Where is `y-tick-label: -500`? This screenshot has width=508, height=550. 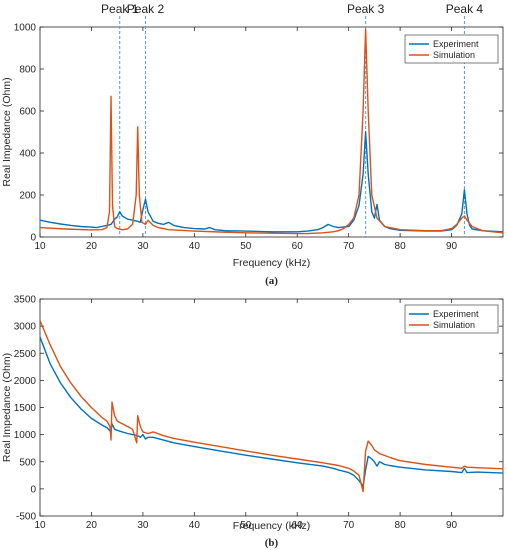
y-tick-label: -500 is located at coordinates (26, 517).